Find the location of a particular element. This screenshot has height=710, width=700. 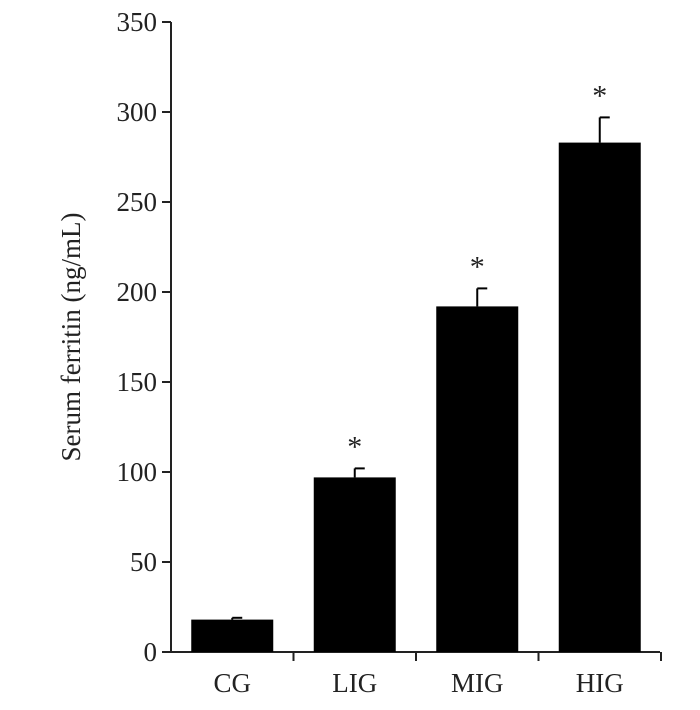

x-tick-label: CG is located at coordinates (232, 683).